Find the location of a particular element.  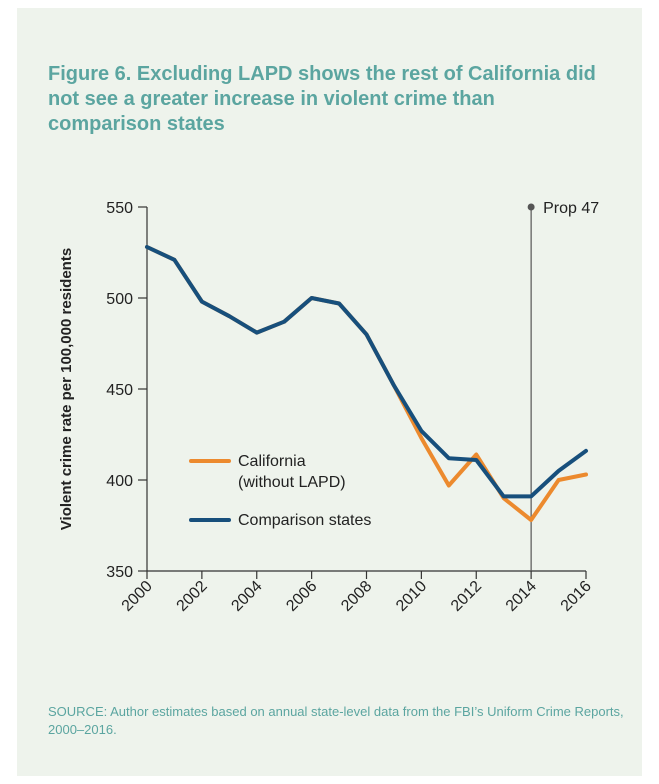

y-tick-label: 450 is located at coordinates (119, 390).